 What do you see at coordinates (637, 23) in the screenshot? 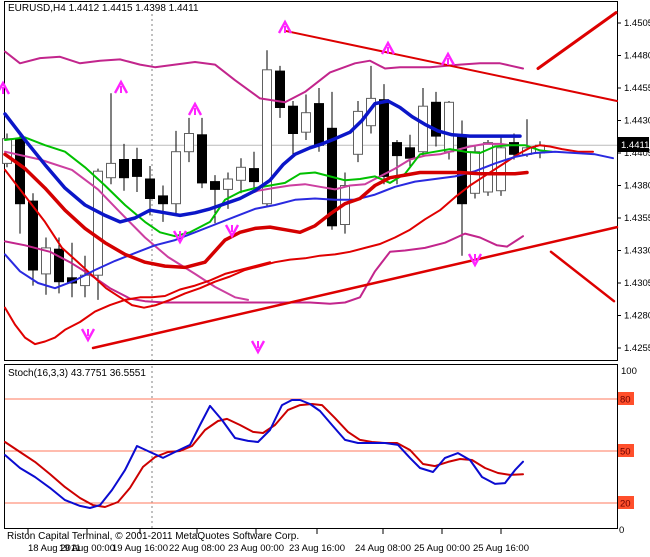
I see `price-tick-label: 1.4505` at bounding box center [637, 23].